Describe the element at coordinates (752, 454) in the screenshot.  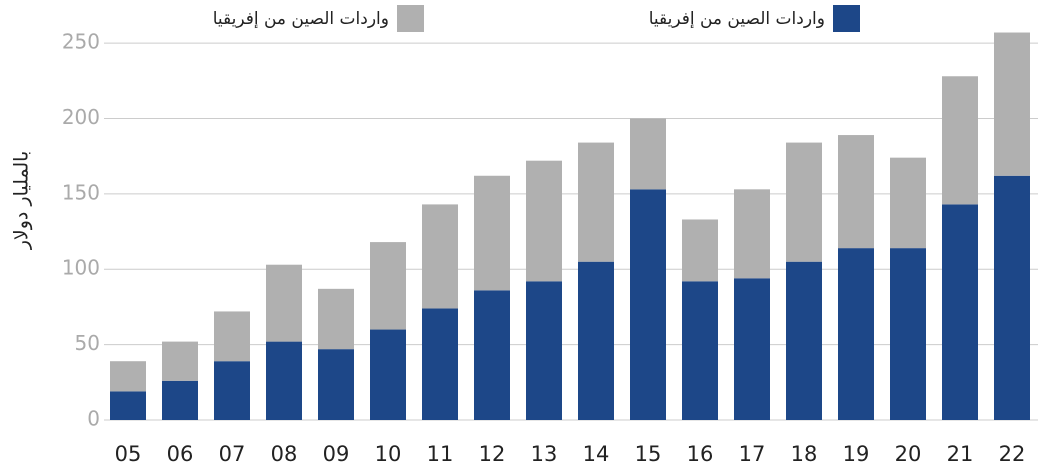
I see `x-tick-label: 17` at that location.